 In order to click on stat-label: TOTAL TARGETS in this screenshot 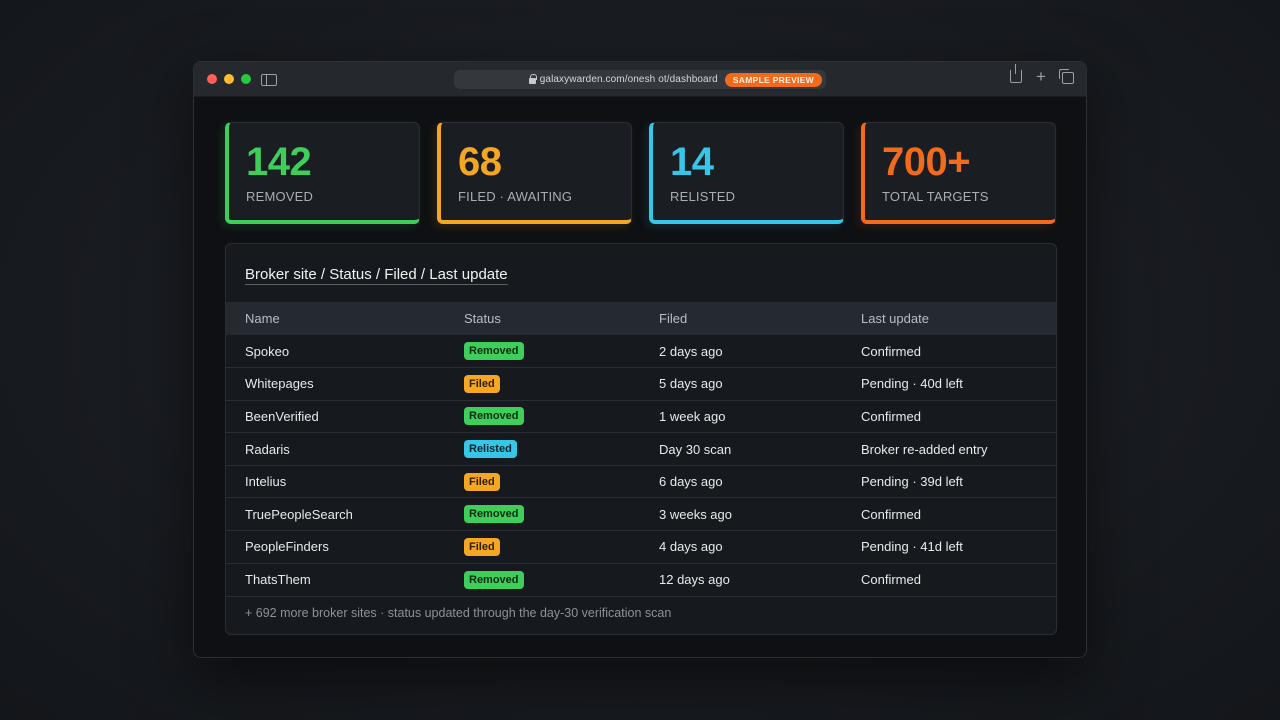, I will do `click(935, 196)`.